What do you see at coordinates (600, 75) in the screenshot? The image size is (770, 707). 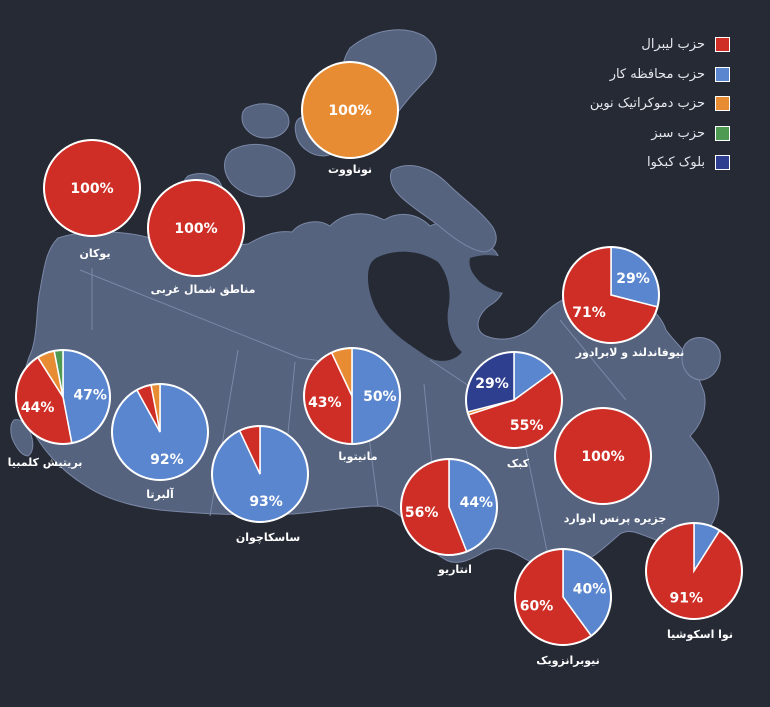 I see `legend-item: حزب محافظه کار` at bounding box center [600, 75].